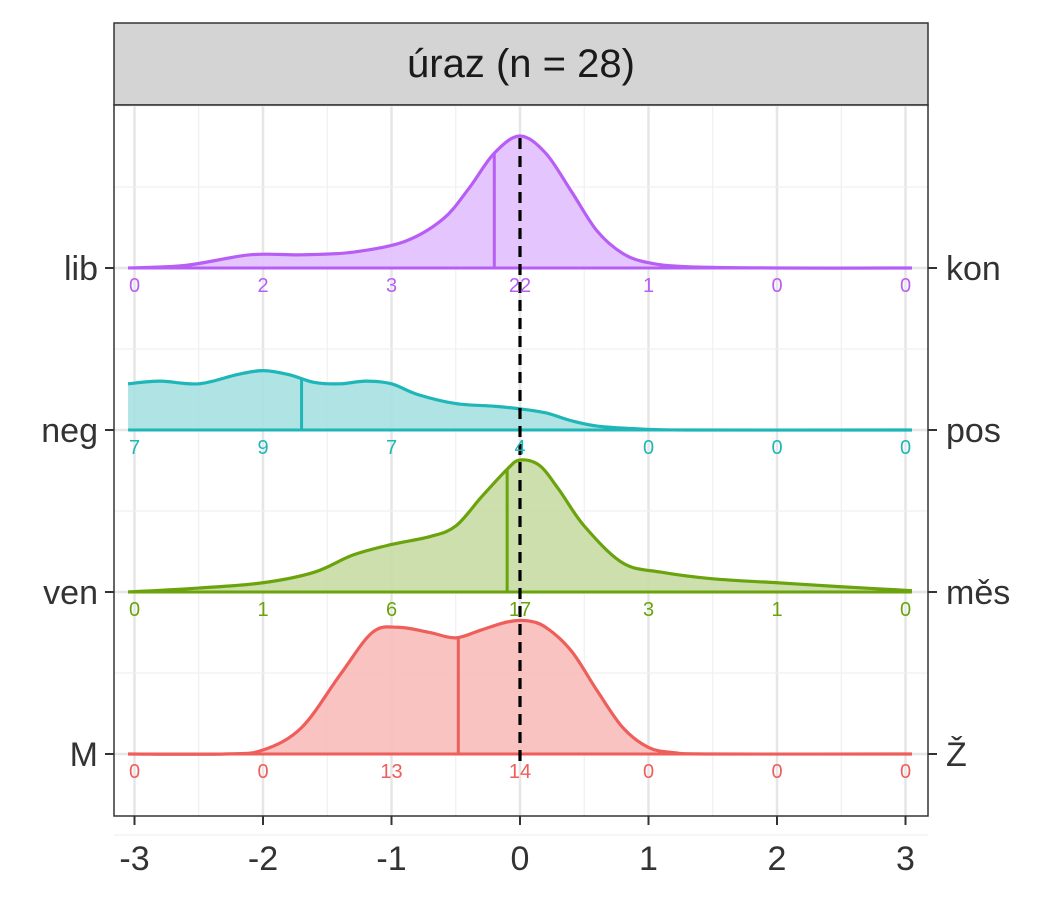 Image resolution: width=1050 pixels, height=900 pixels. I want to click on count-label: 13, so click(391, 772).